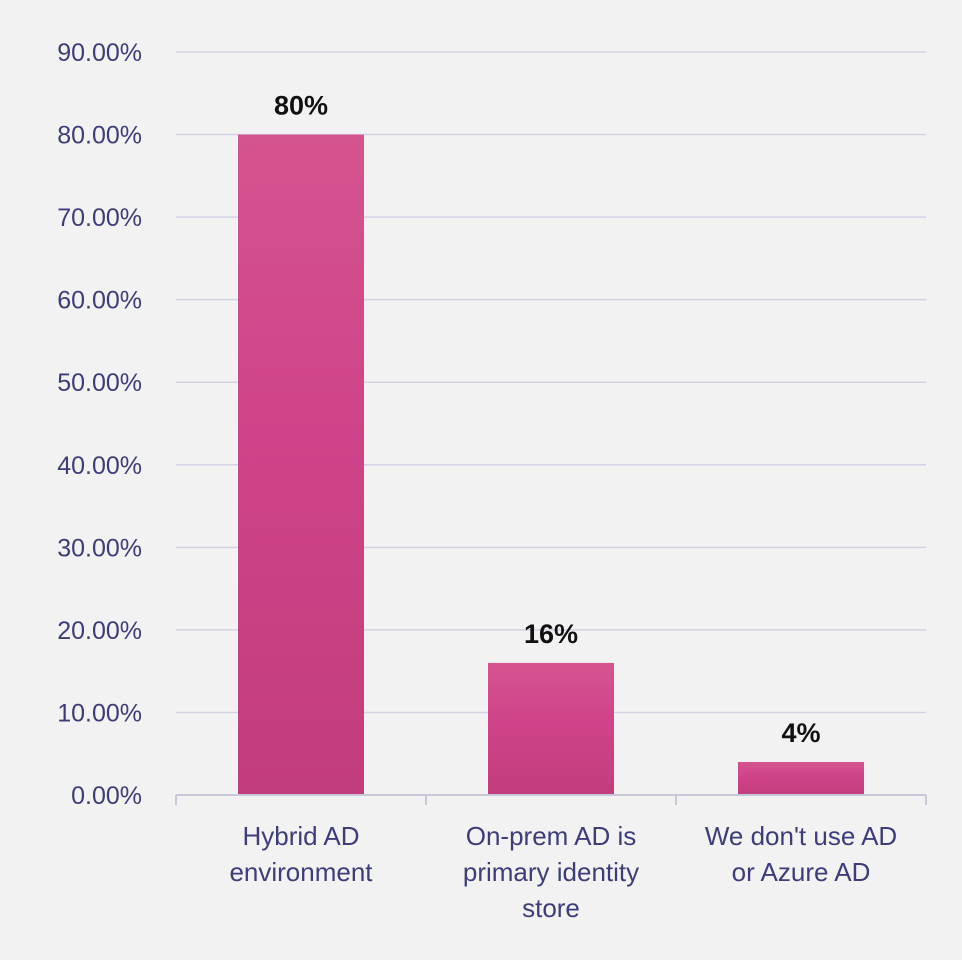  I want to click on y-tick-label: 60.00%, so click(99, 301).